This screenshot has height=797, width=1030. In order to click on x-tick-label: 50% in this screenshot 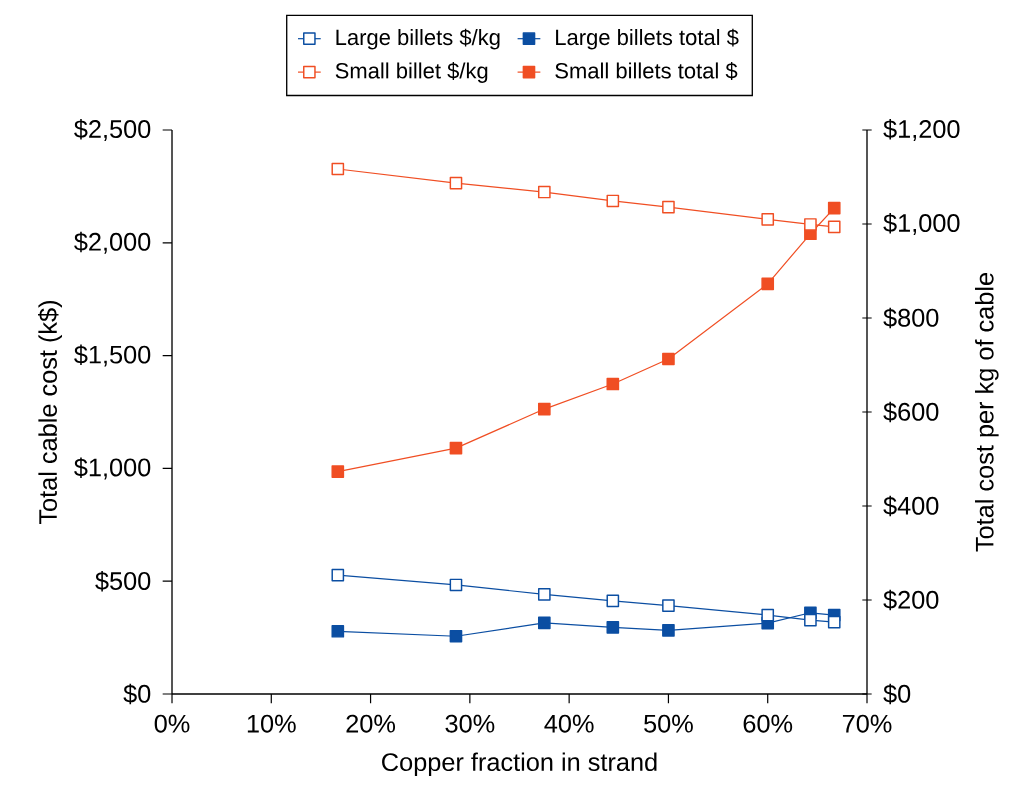, I will do `click(668, 723)`.